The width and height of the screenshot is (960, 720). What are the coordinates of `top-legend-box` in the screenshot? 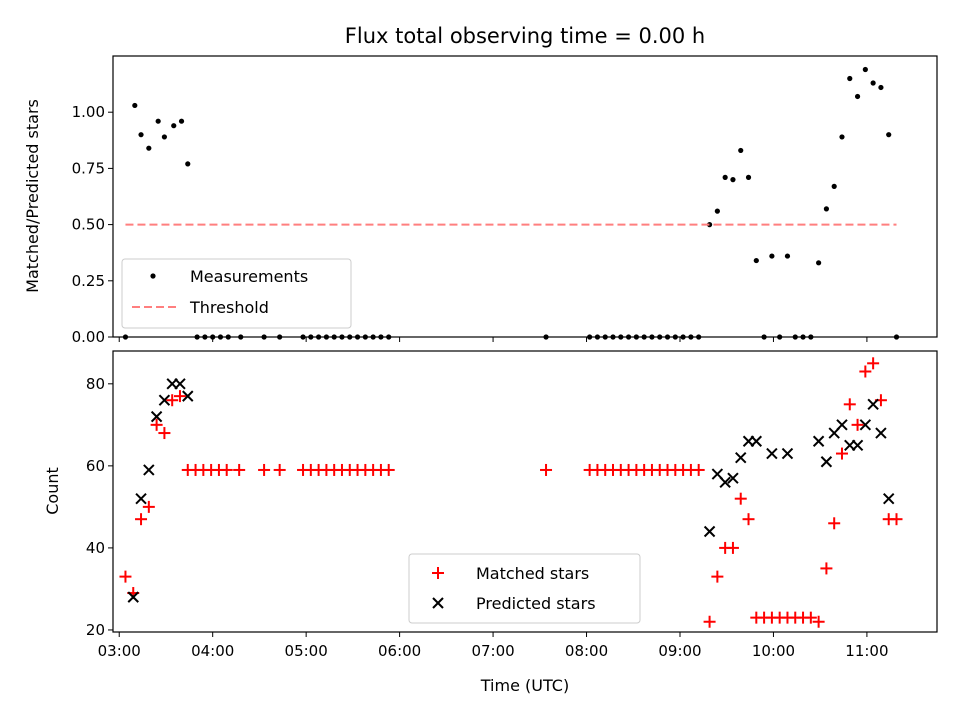 It's located at (236, 293).